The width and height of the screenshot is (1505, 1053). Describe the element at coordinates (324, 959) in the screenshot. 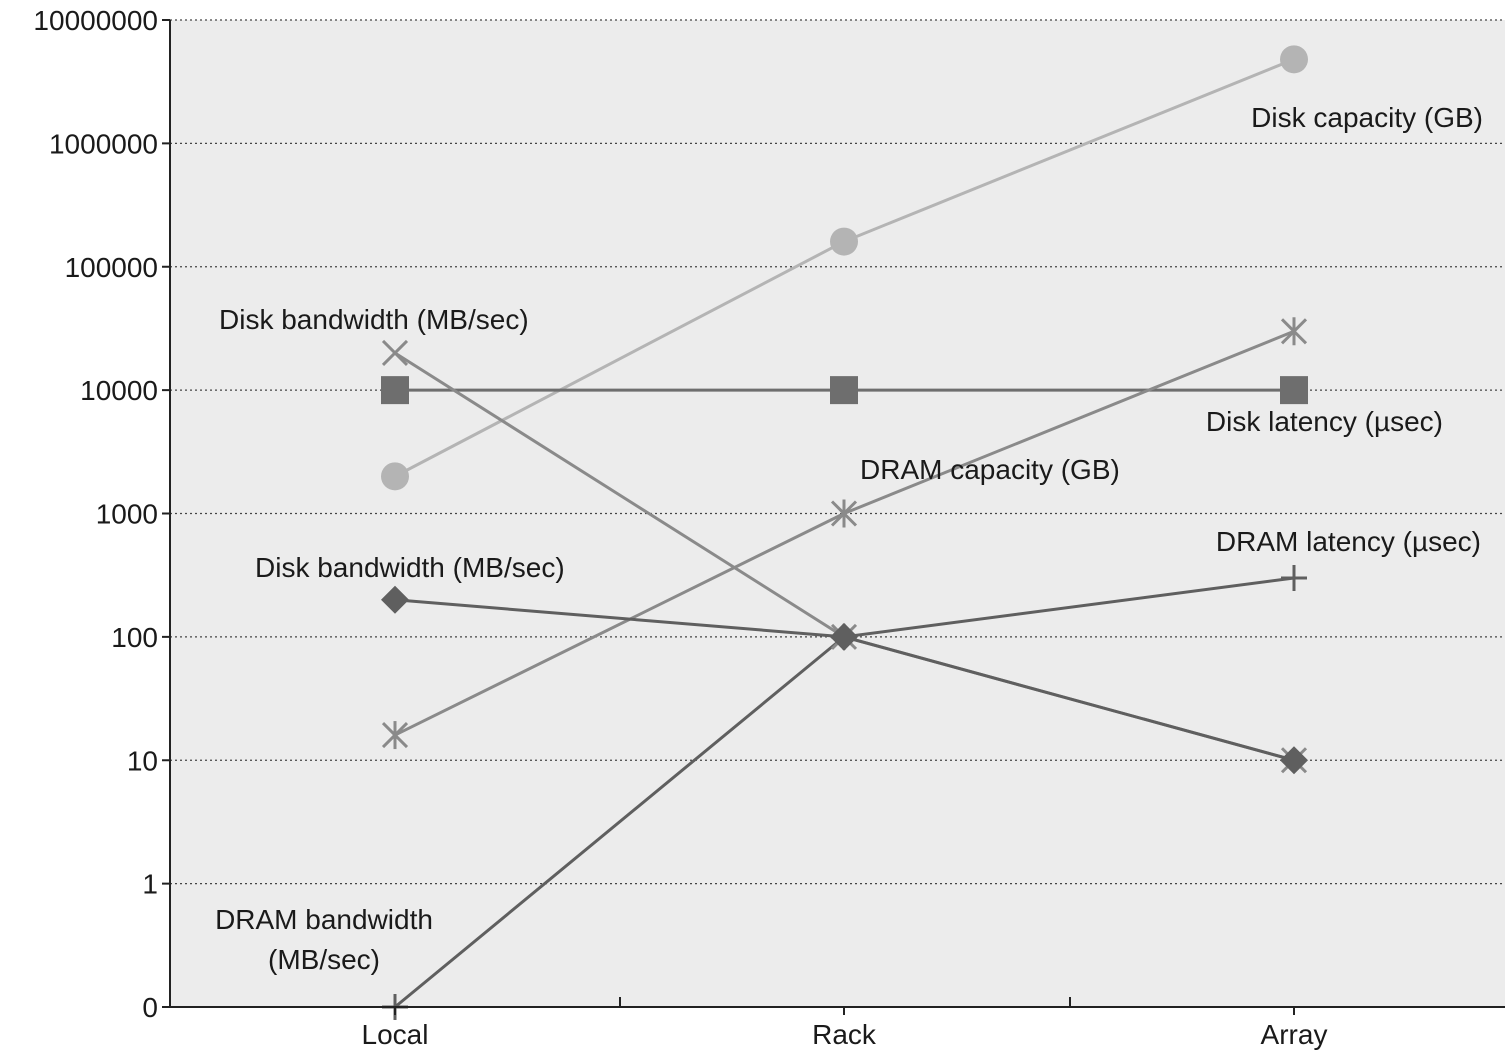

I see `annotation-dram-bandwidth-unit: (MB/sec)` at that location.